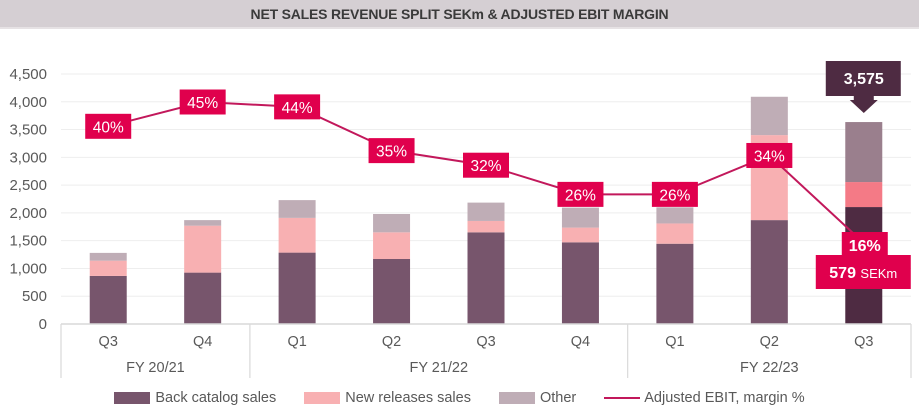 Image resolution: width=919 pixels, height=415 pixels. Describe the element at coordinates (516, 398) in the screenshot. I see `legend-swatch-other` at that location.